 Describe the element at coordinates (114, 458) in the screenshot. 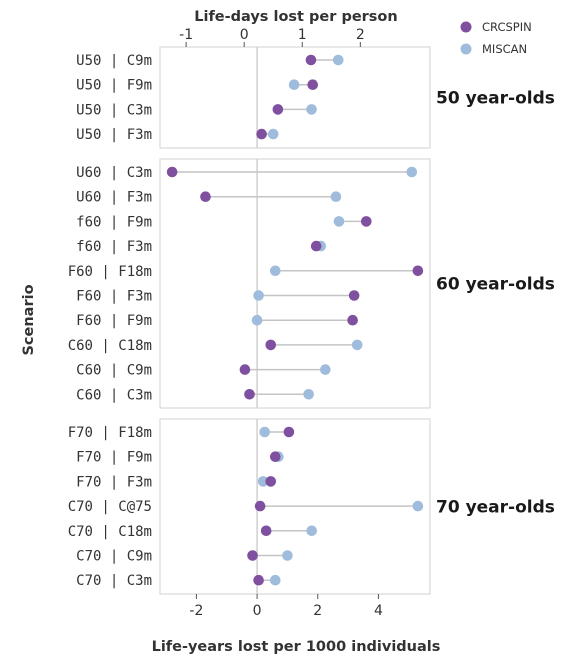

I see `scenario-label: F70 | F9m` at that location.